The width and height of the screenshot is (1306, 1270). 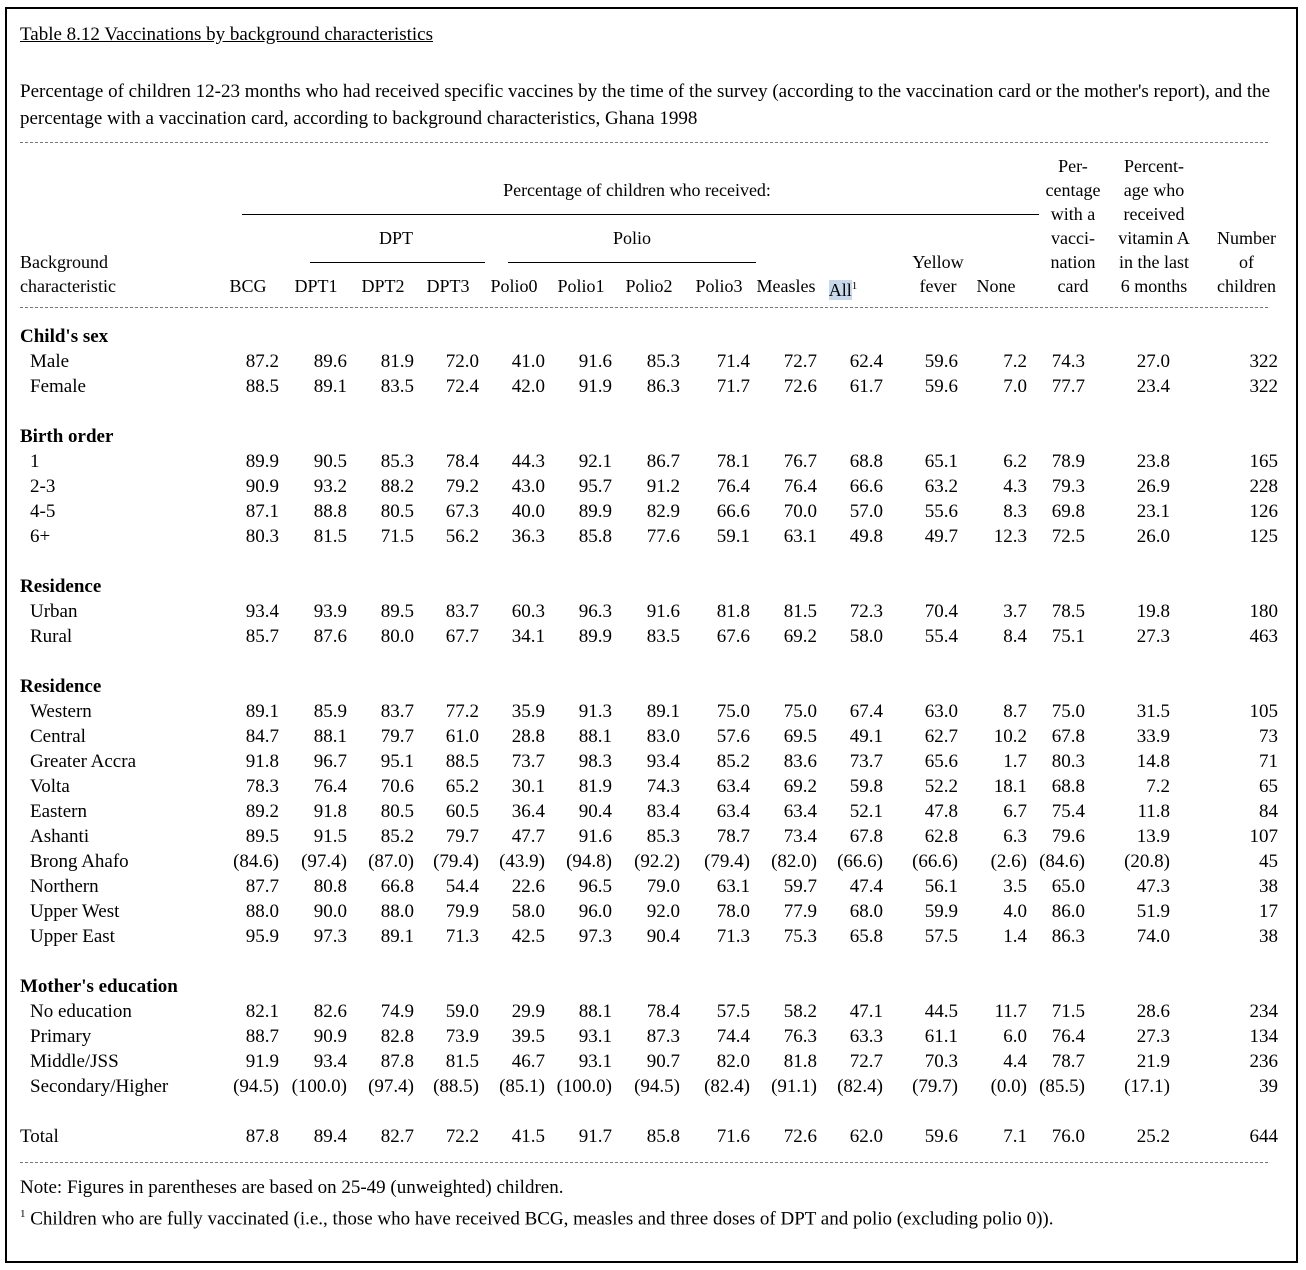 What do you see at coordinates (733, 1011) in the screenshot?
I see `table-row-polio3: 57.5` at bounding box center [733, 1011].